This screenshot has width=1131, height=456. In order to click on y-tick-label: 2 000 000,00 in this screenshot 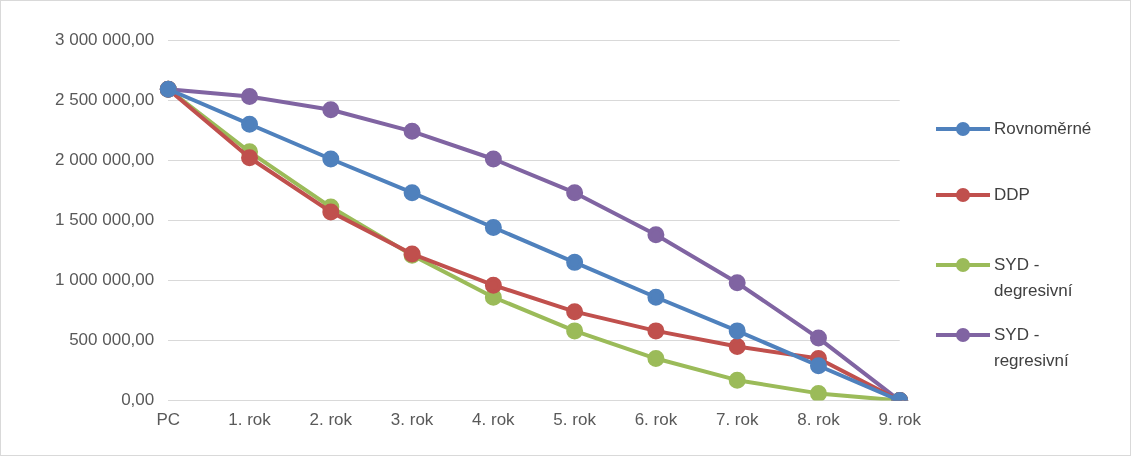, I will do `click(105, 159)`.